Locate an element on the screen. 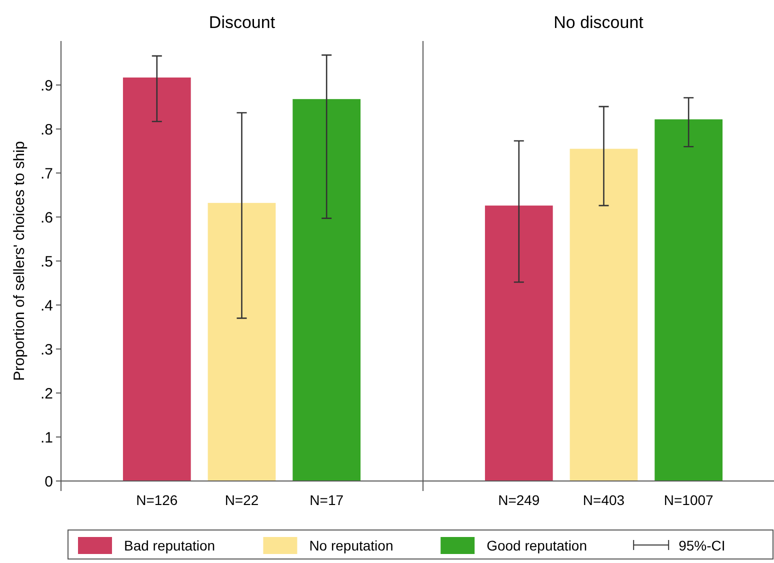 This screenshot has height=563, width=774. y-tick-label: .6 is located at coordinates (46, 217).